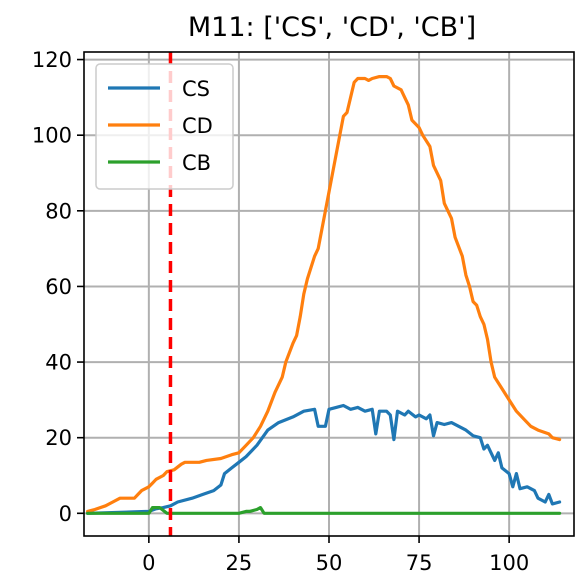  Describe the element at coordinates (196, 89) in the screenshot. I see `legend-label-cs: CS` at that location.